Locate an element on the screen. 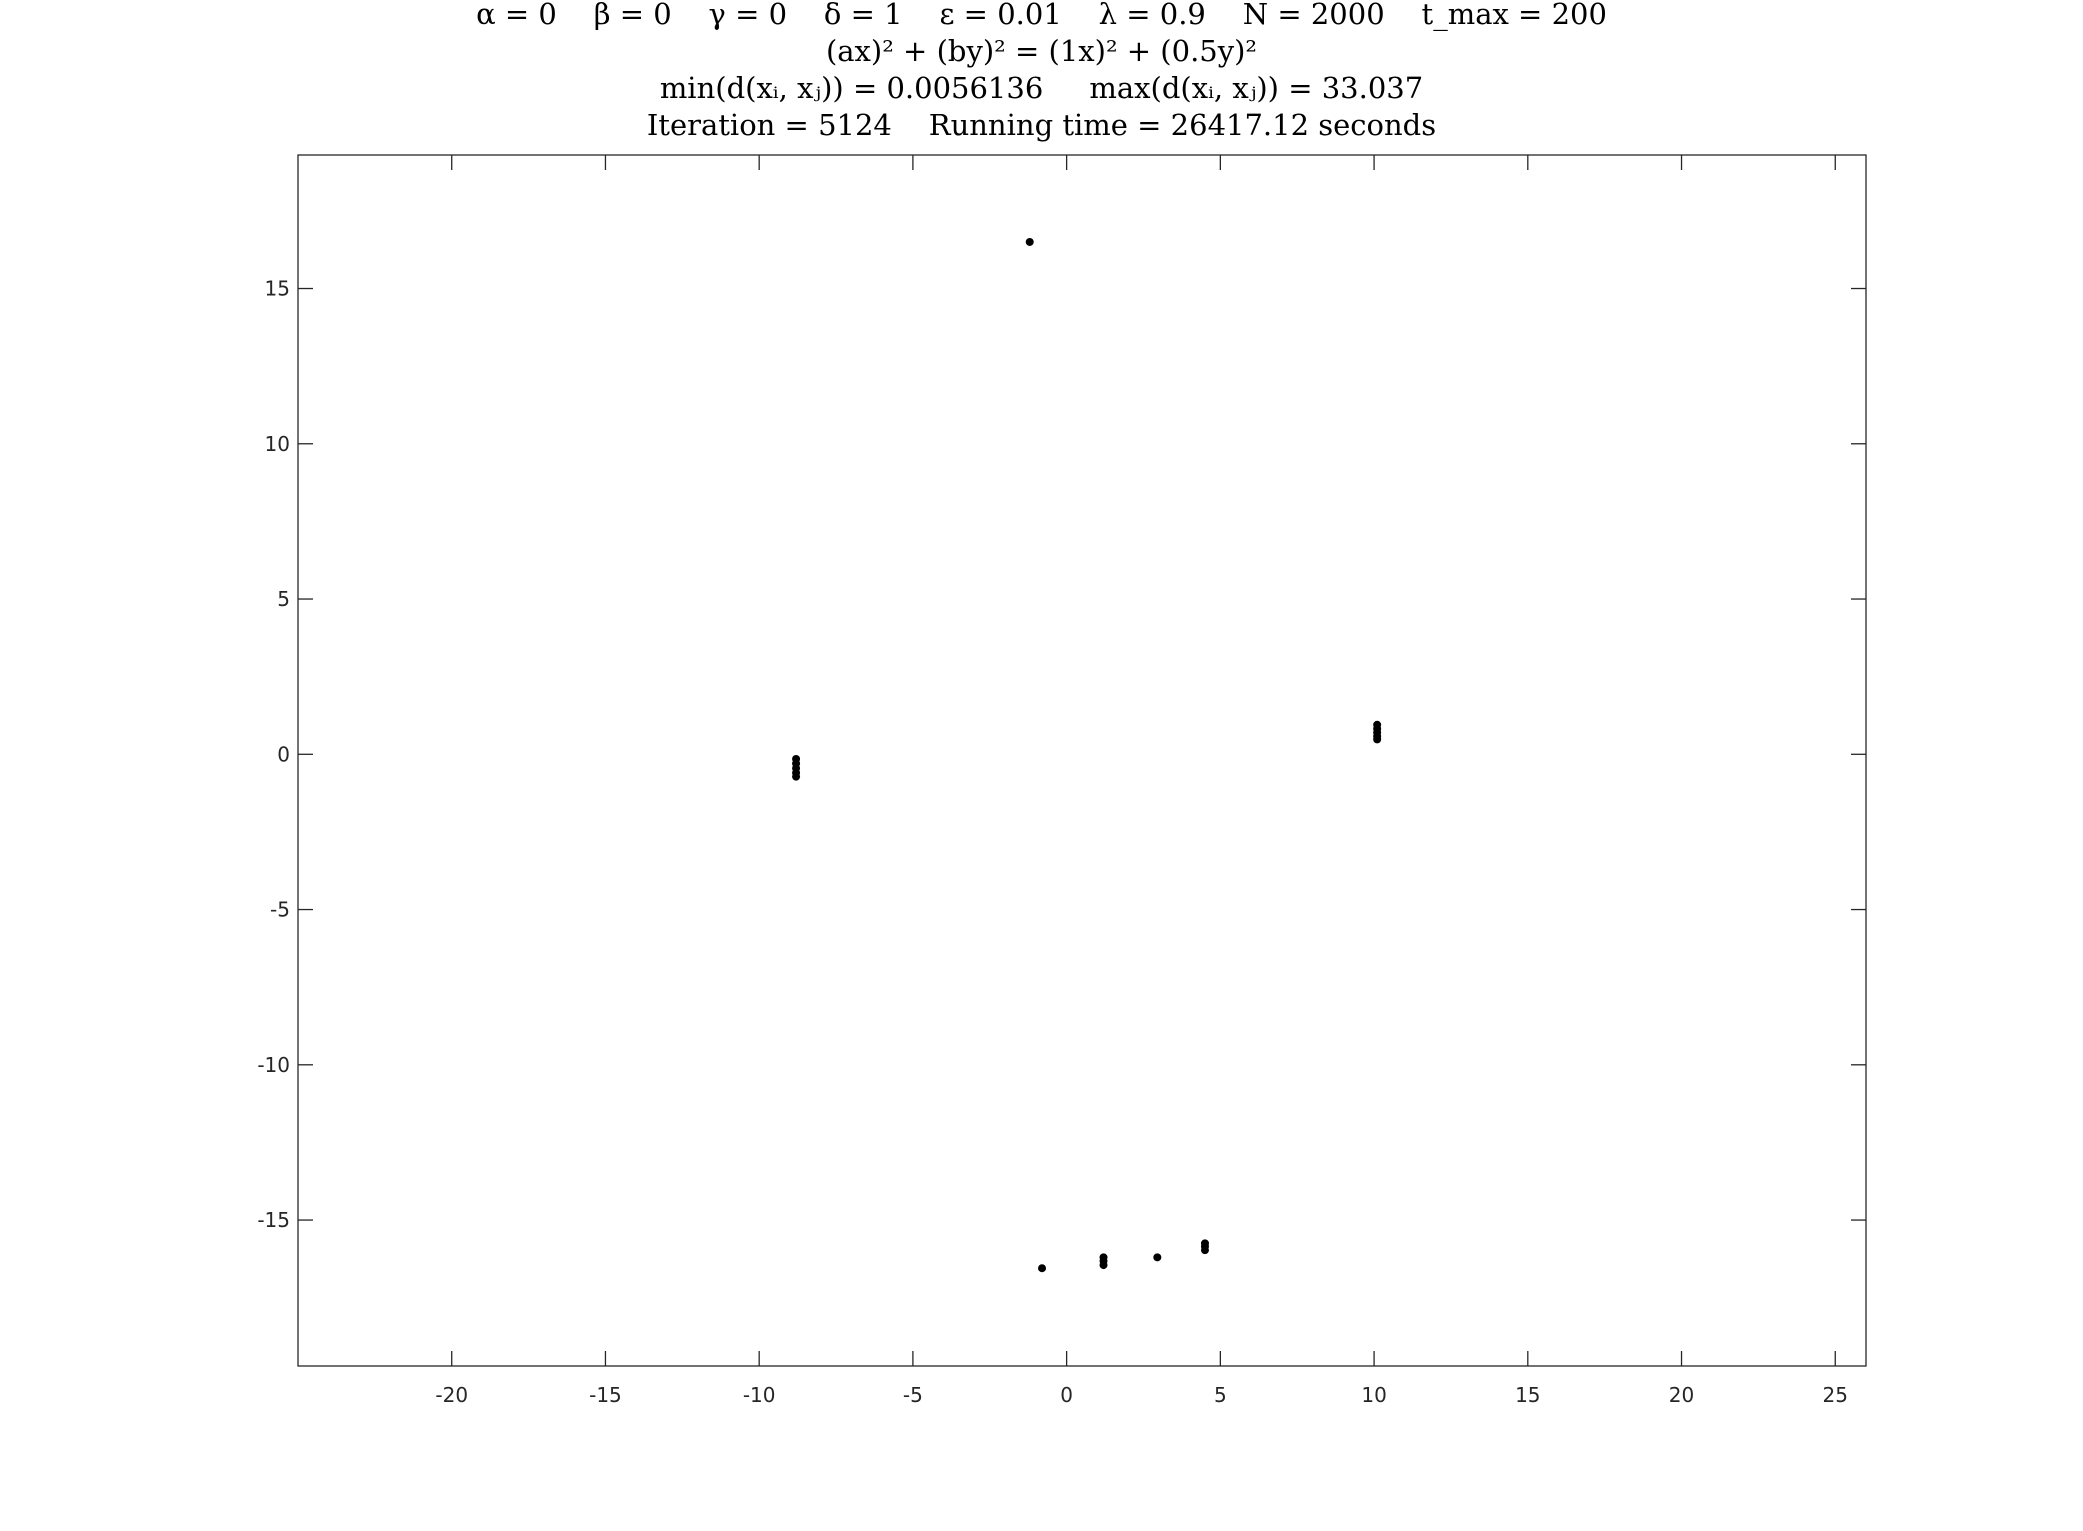  y-tick-label: 5 is located at coordinates (283, 599).